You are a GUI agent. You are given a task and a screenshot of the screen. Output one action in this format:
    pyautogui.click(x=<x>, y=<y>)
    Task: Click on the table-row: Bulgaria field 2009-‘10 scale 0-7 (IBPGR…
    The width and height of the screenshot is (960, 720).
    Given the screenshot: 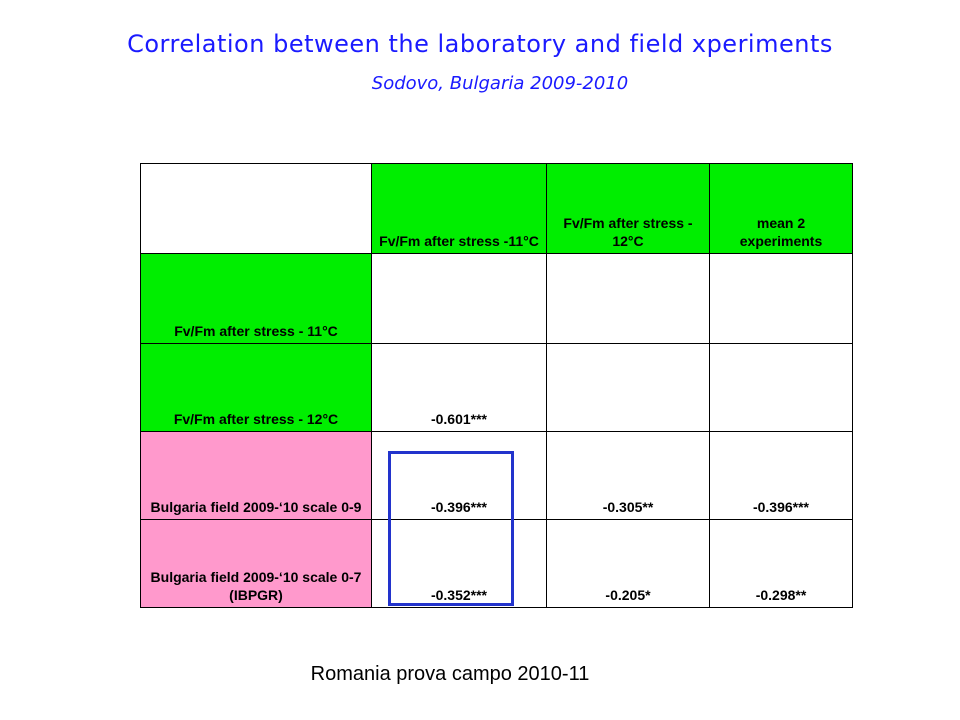 What is the action you would take?
    pyautogui.click(x=496, y=563)
    